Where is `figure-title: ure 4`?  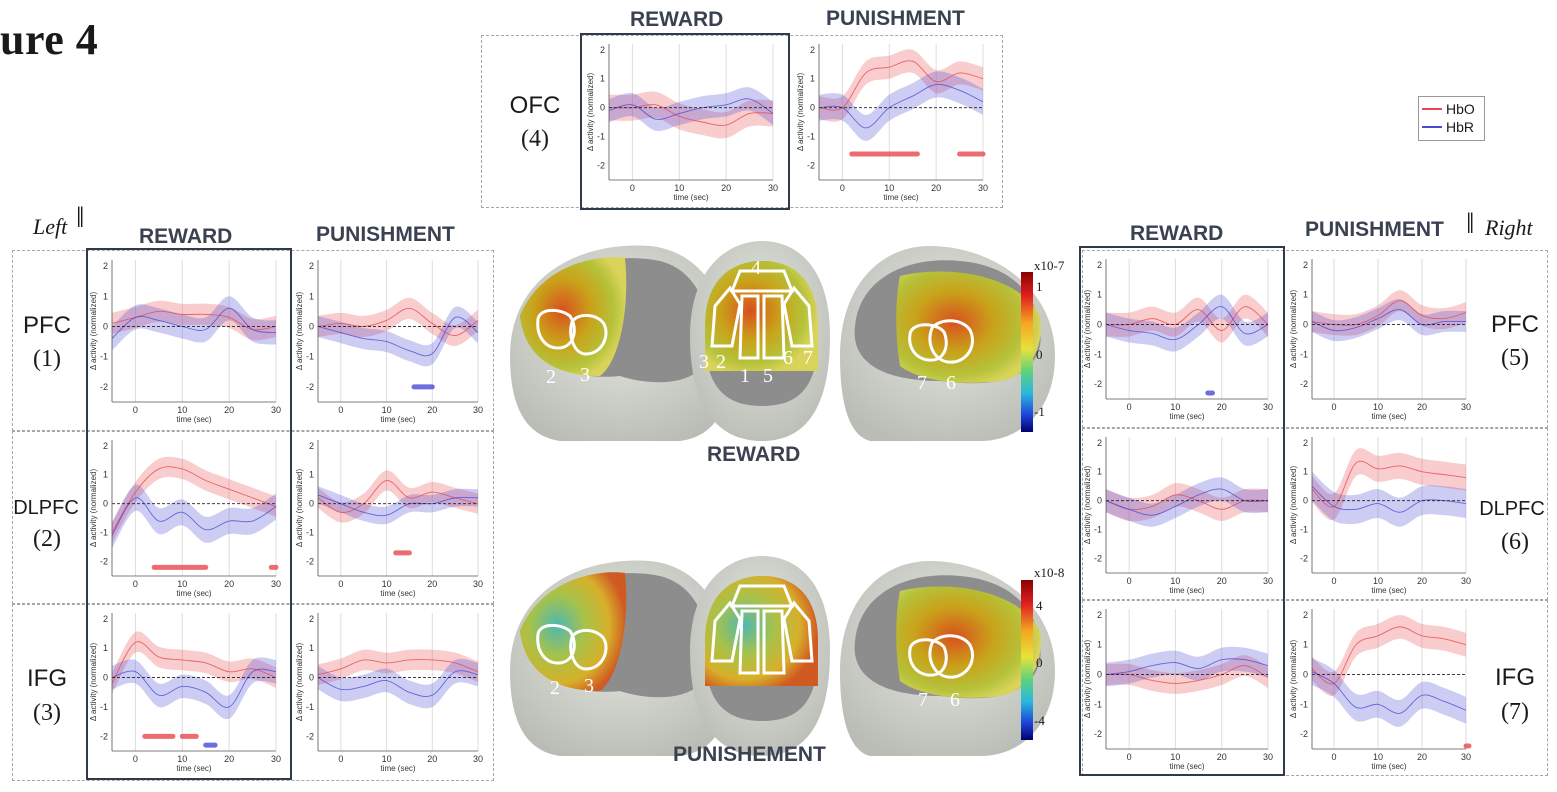 figure-title: ure 4 is located at coordinates (49, 39).